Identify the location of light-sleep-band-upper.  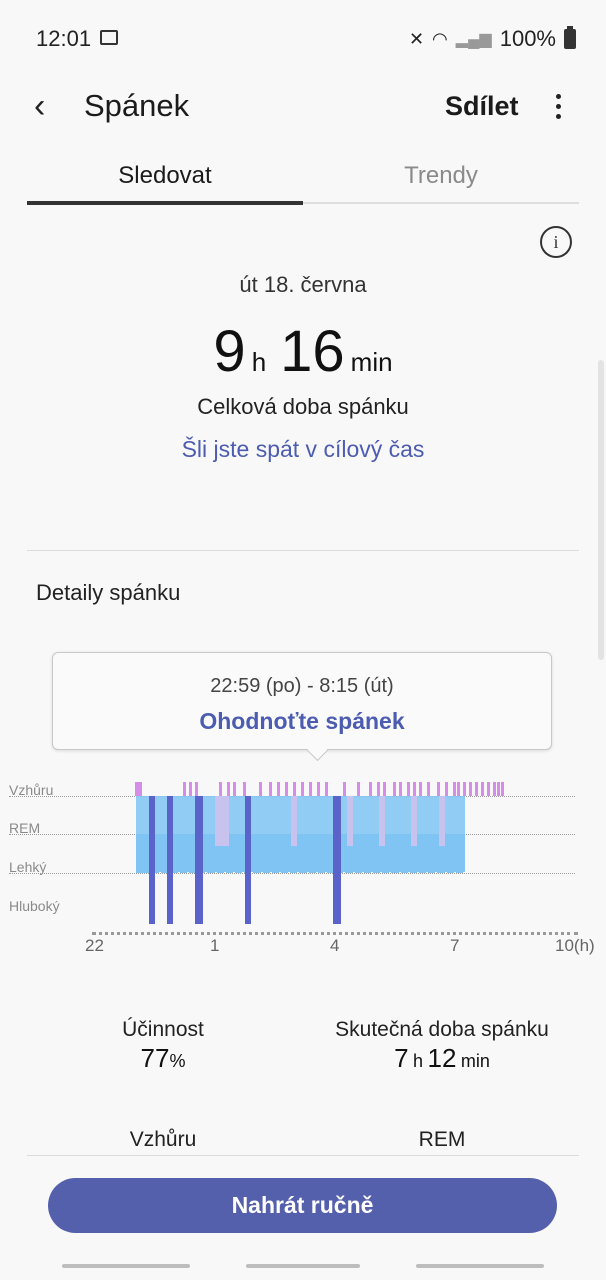
(300, 815).